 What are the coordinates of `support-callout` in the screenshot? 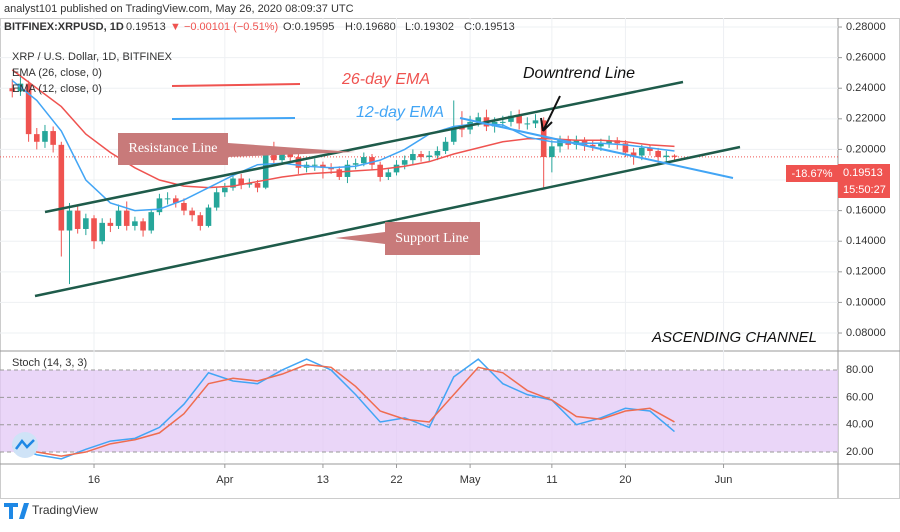 It's located at (407, 238).